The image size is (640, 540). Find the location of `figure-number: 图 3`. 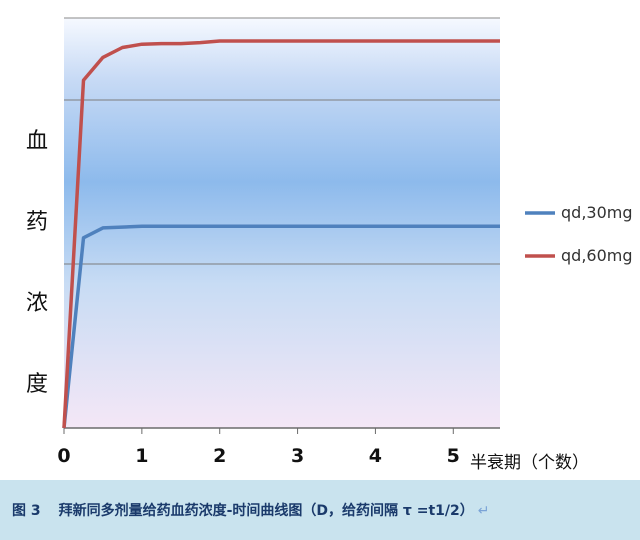

figure-number: 图 3 is located at coordinates (26, 511).